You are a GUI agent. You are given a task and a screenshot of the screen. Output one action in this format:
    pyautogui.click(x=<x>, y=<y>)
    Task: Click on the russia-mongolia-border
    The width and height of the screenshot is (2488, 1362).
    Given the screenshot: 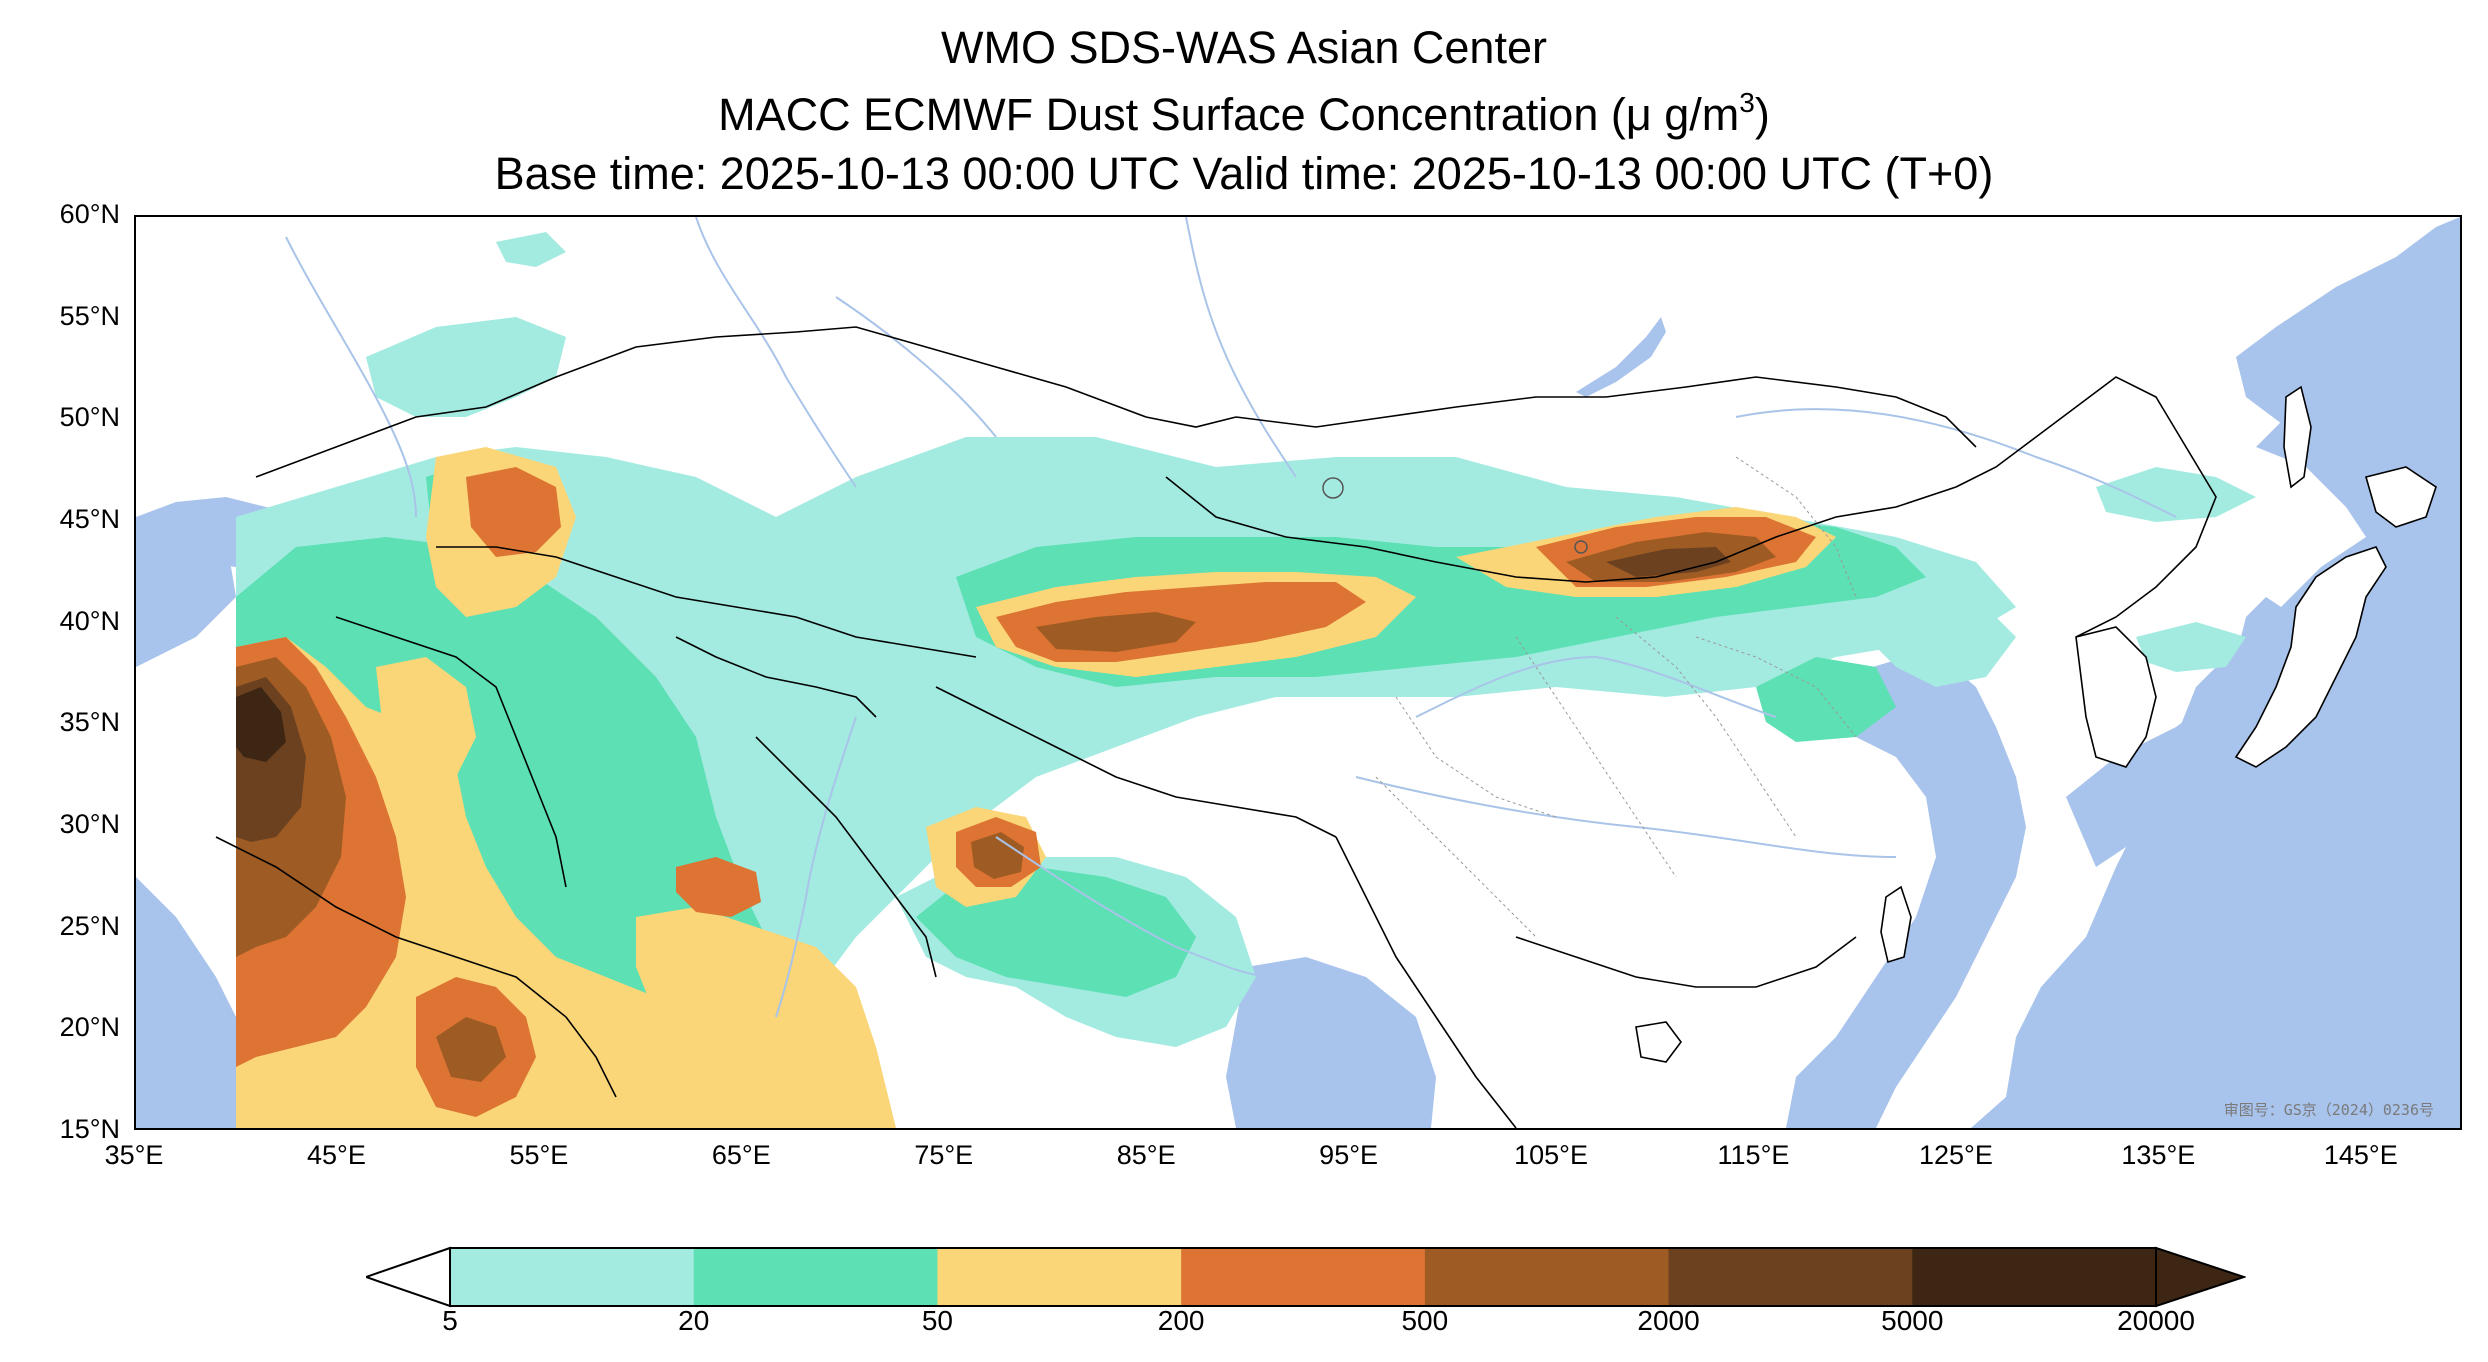 What is the action you would take?
    pyautogui.click(x=1606, y=412)
    